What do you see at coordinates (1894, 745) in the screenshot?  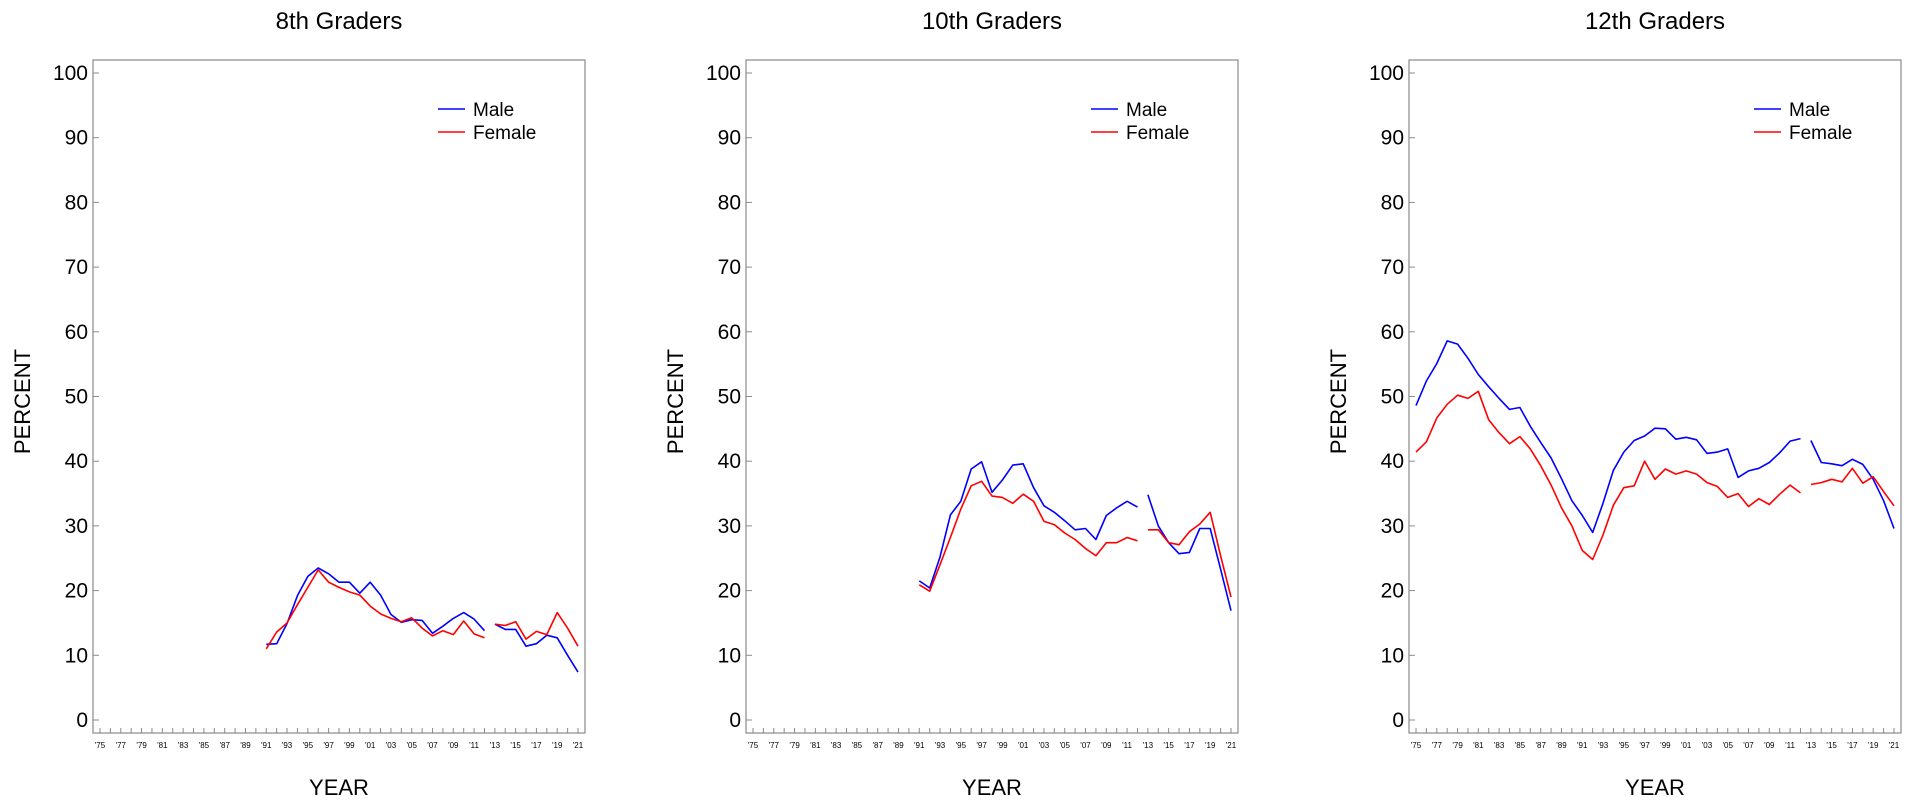 I see `x-tick-label: '21` at bounding box center [1894, 745].